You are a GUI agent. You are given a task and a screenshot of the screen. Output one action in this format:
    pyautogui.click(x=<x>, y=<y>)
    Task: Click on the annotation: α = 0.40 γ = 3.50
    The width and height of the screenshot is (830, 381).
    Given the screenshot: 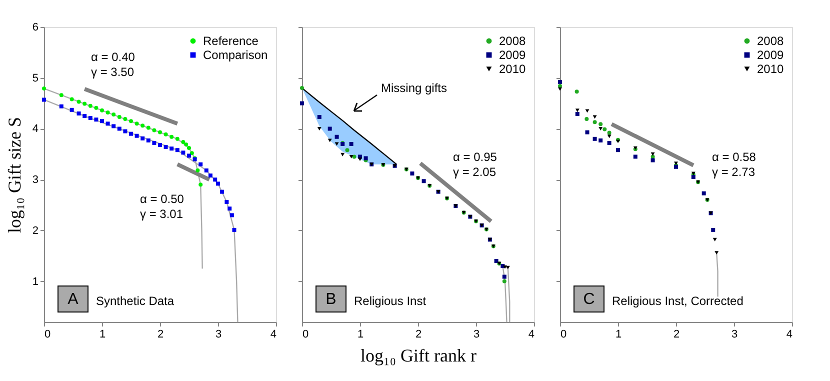 What is the action you would take?
    pyautogui.click(x=113, y=64)
    